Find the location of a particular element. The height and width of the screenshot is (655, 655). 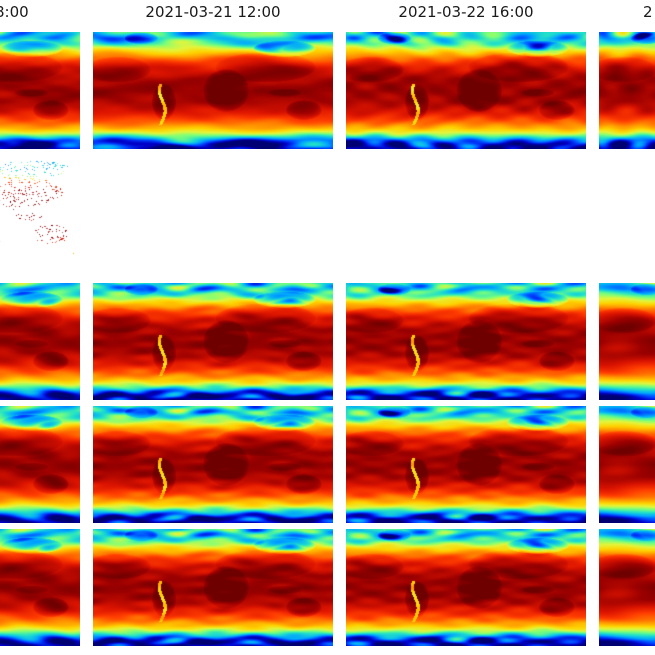

map-panel-r3c4 is located at coordinates (627, 341).